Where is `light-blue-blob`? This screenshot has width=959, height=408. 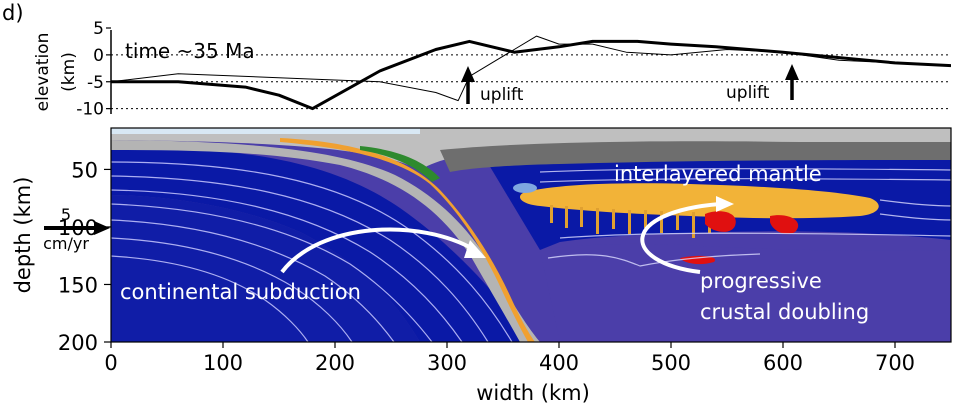 light-blue-blob is located at coordinates (525, 188).